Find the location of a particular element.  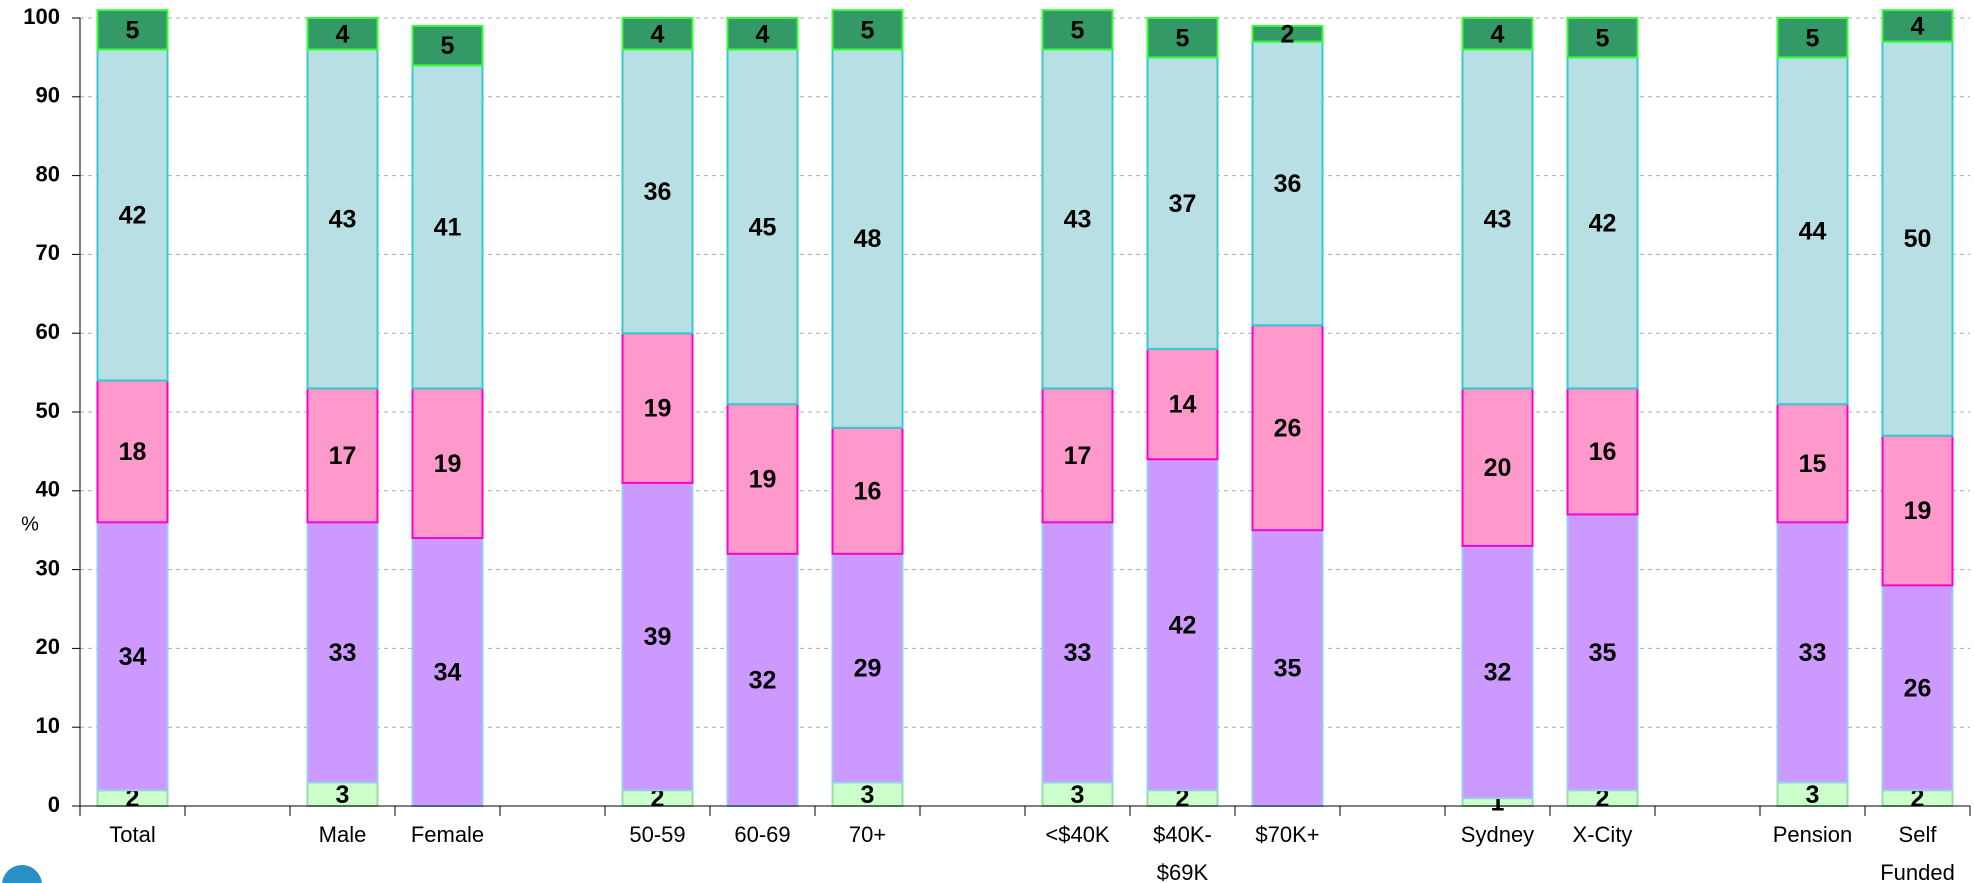

y-tick-label: 70 is located at coordinates (48, 252).